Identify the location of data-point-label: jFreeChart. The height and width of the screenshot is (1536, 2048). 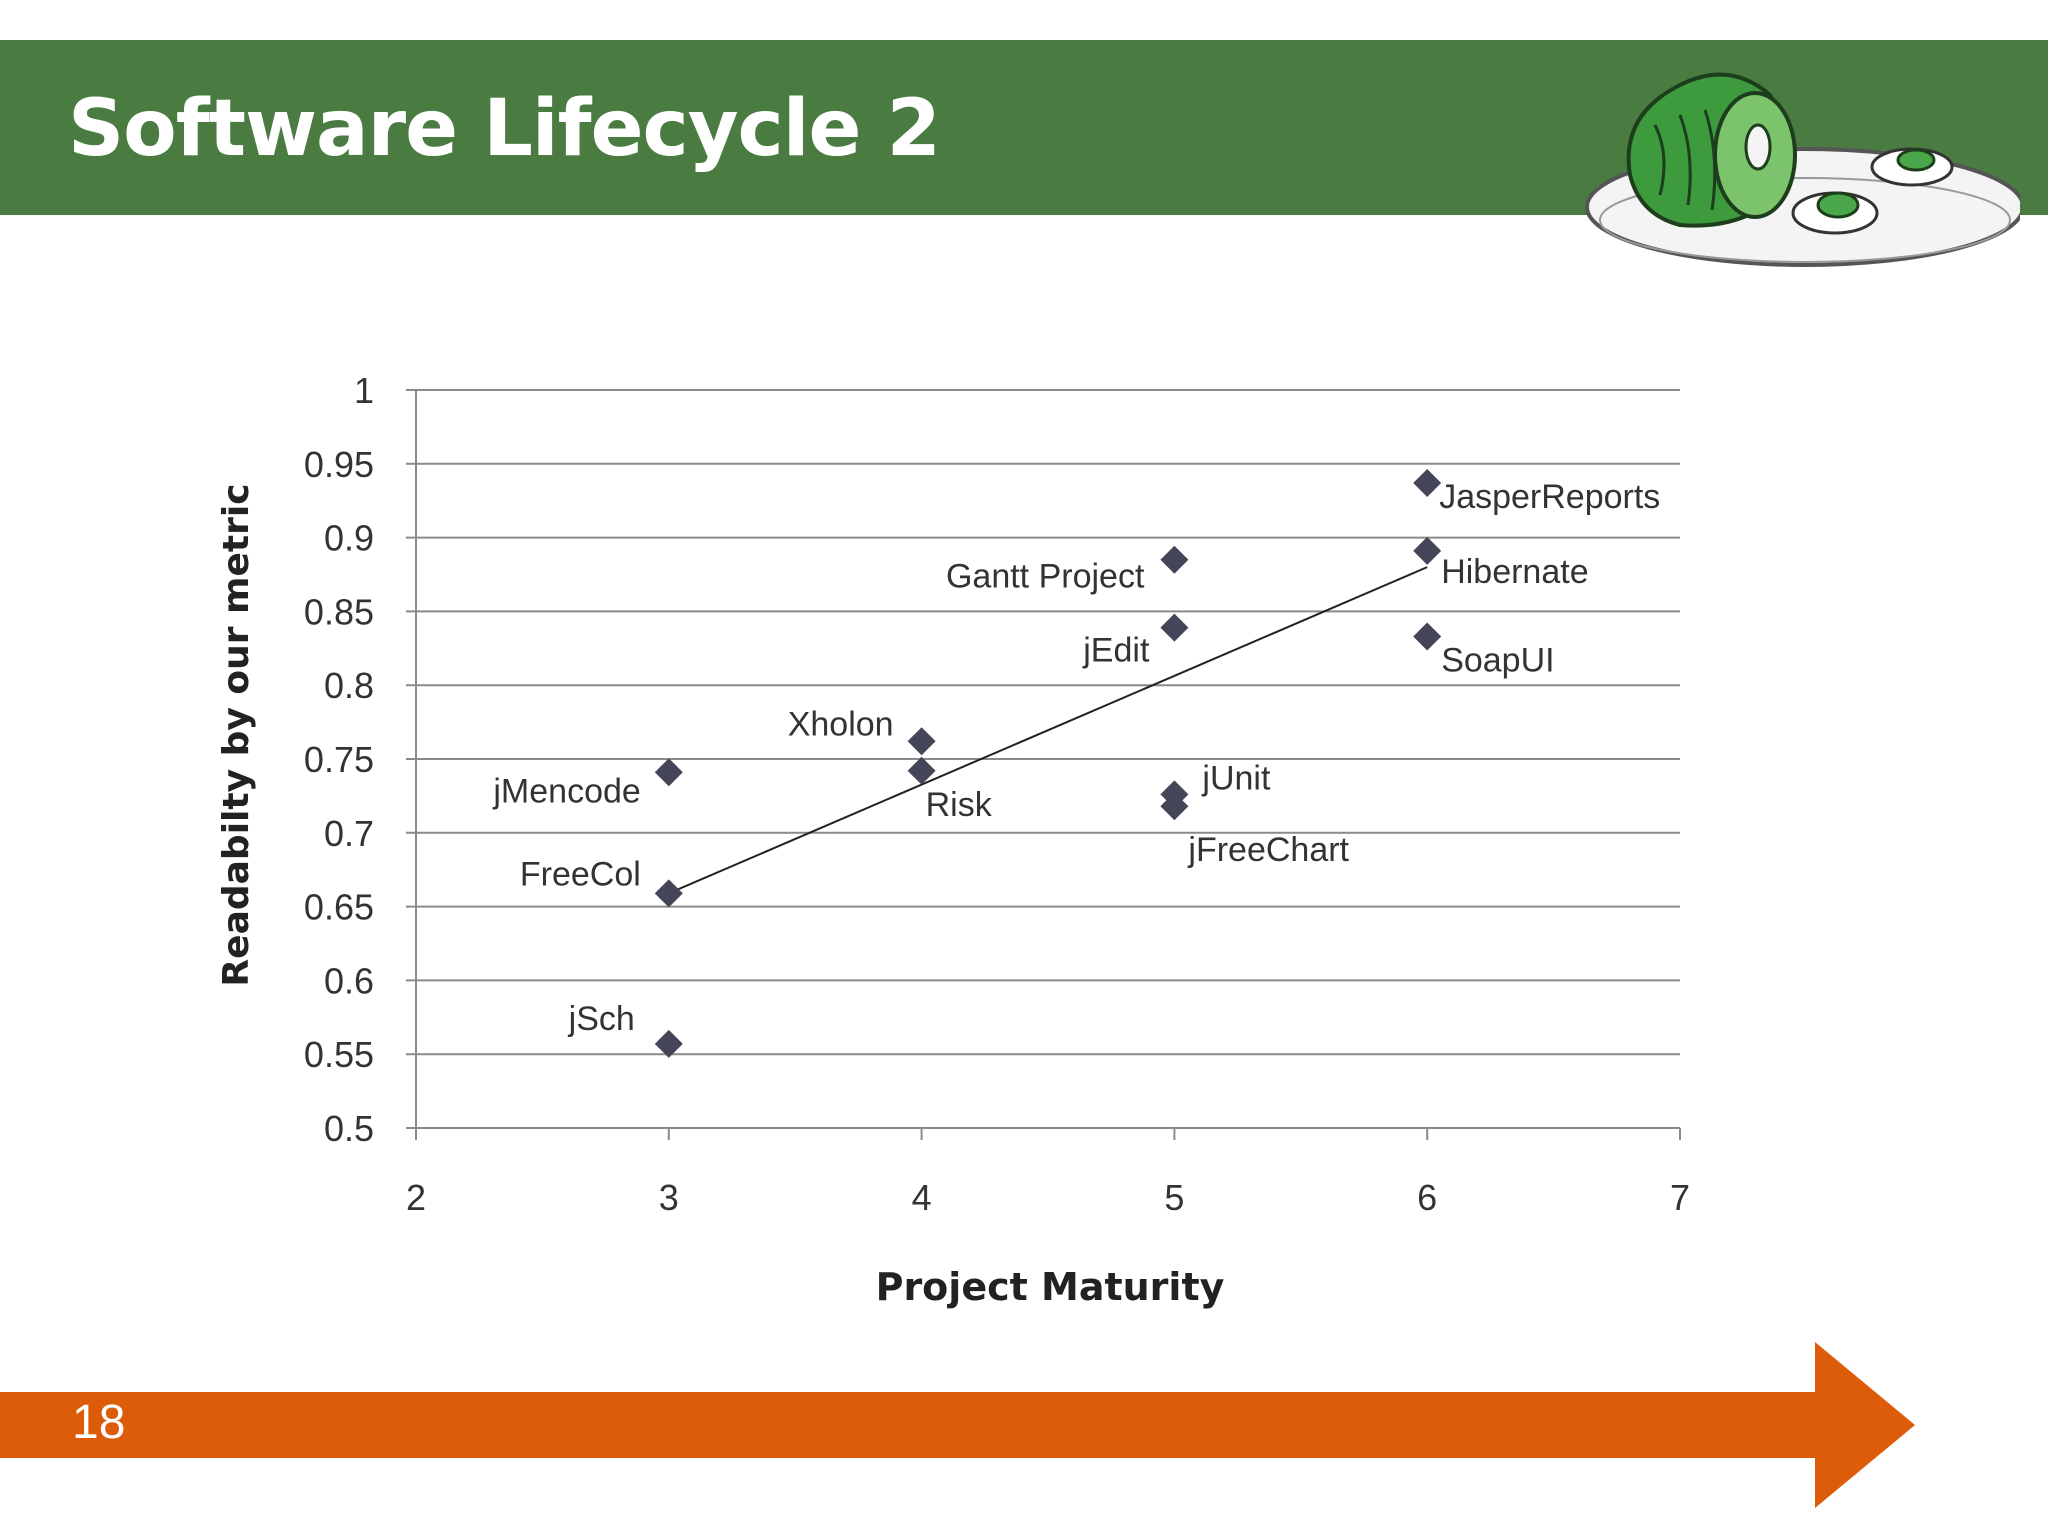
(1268, 850).